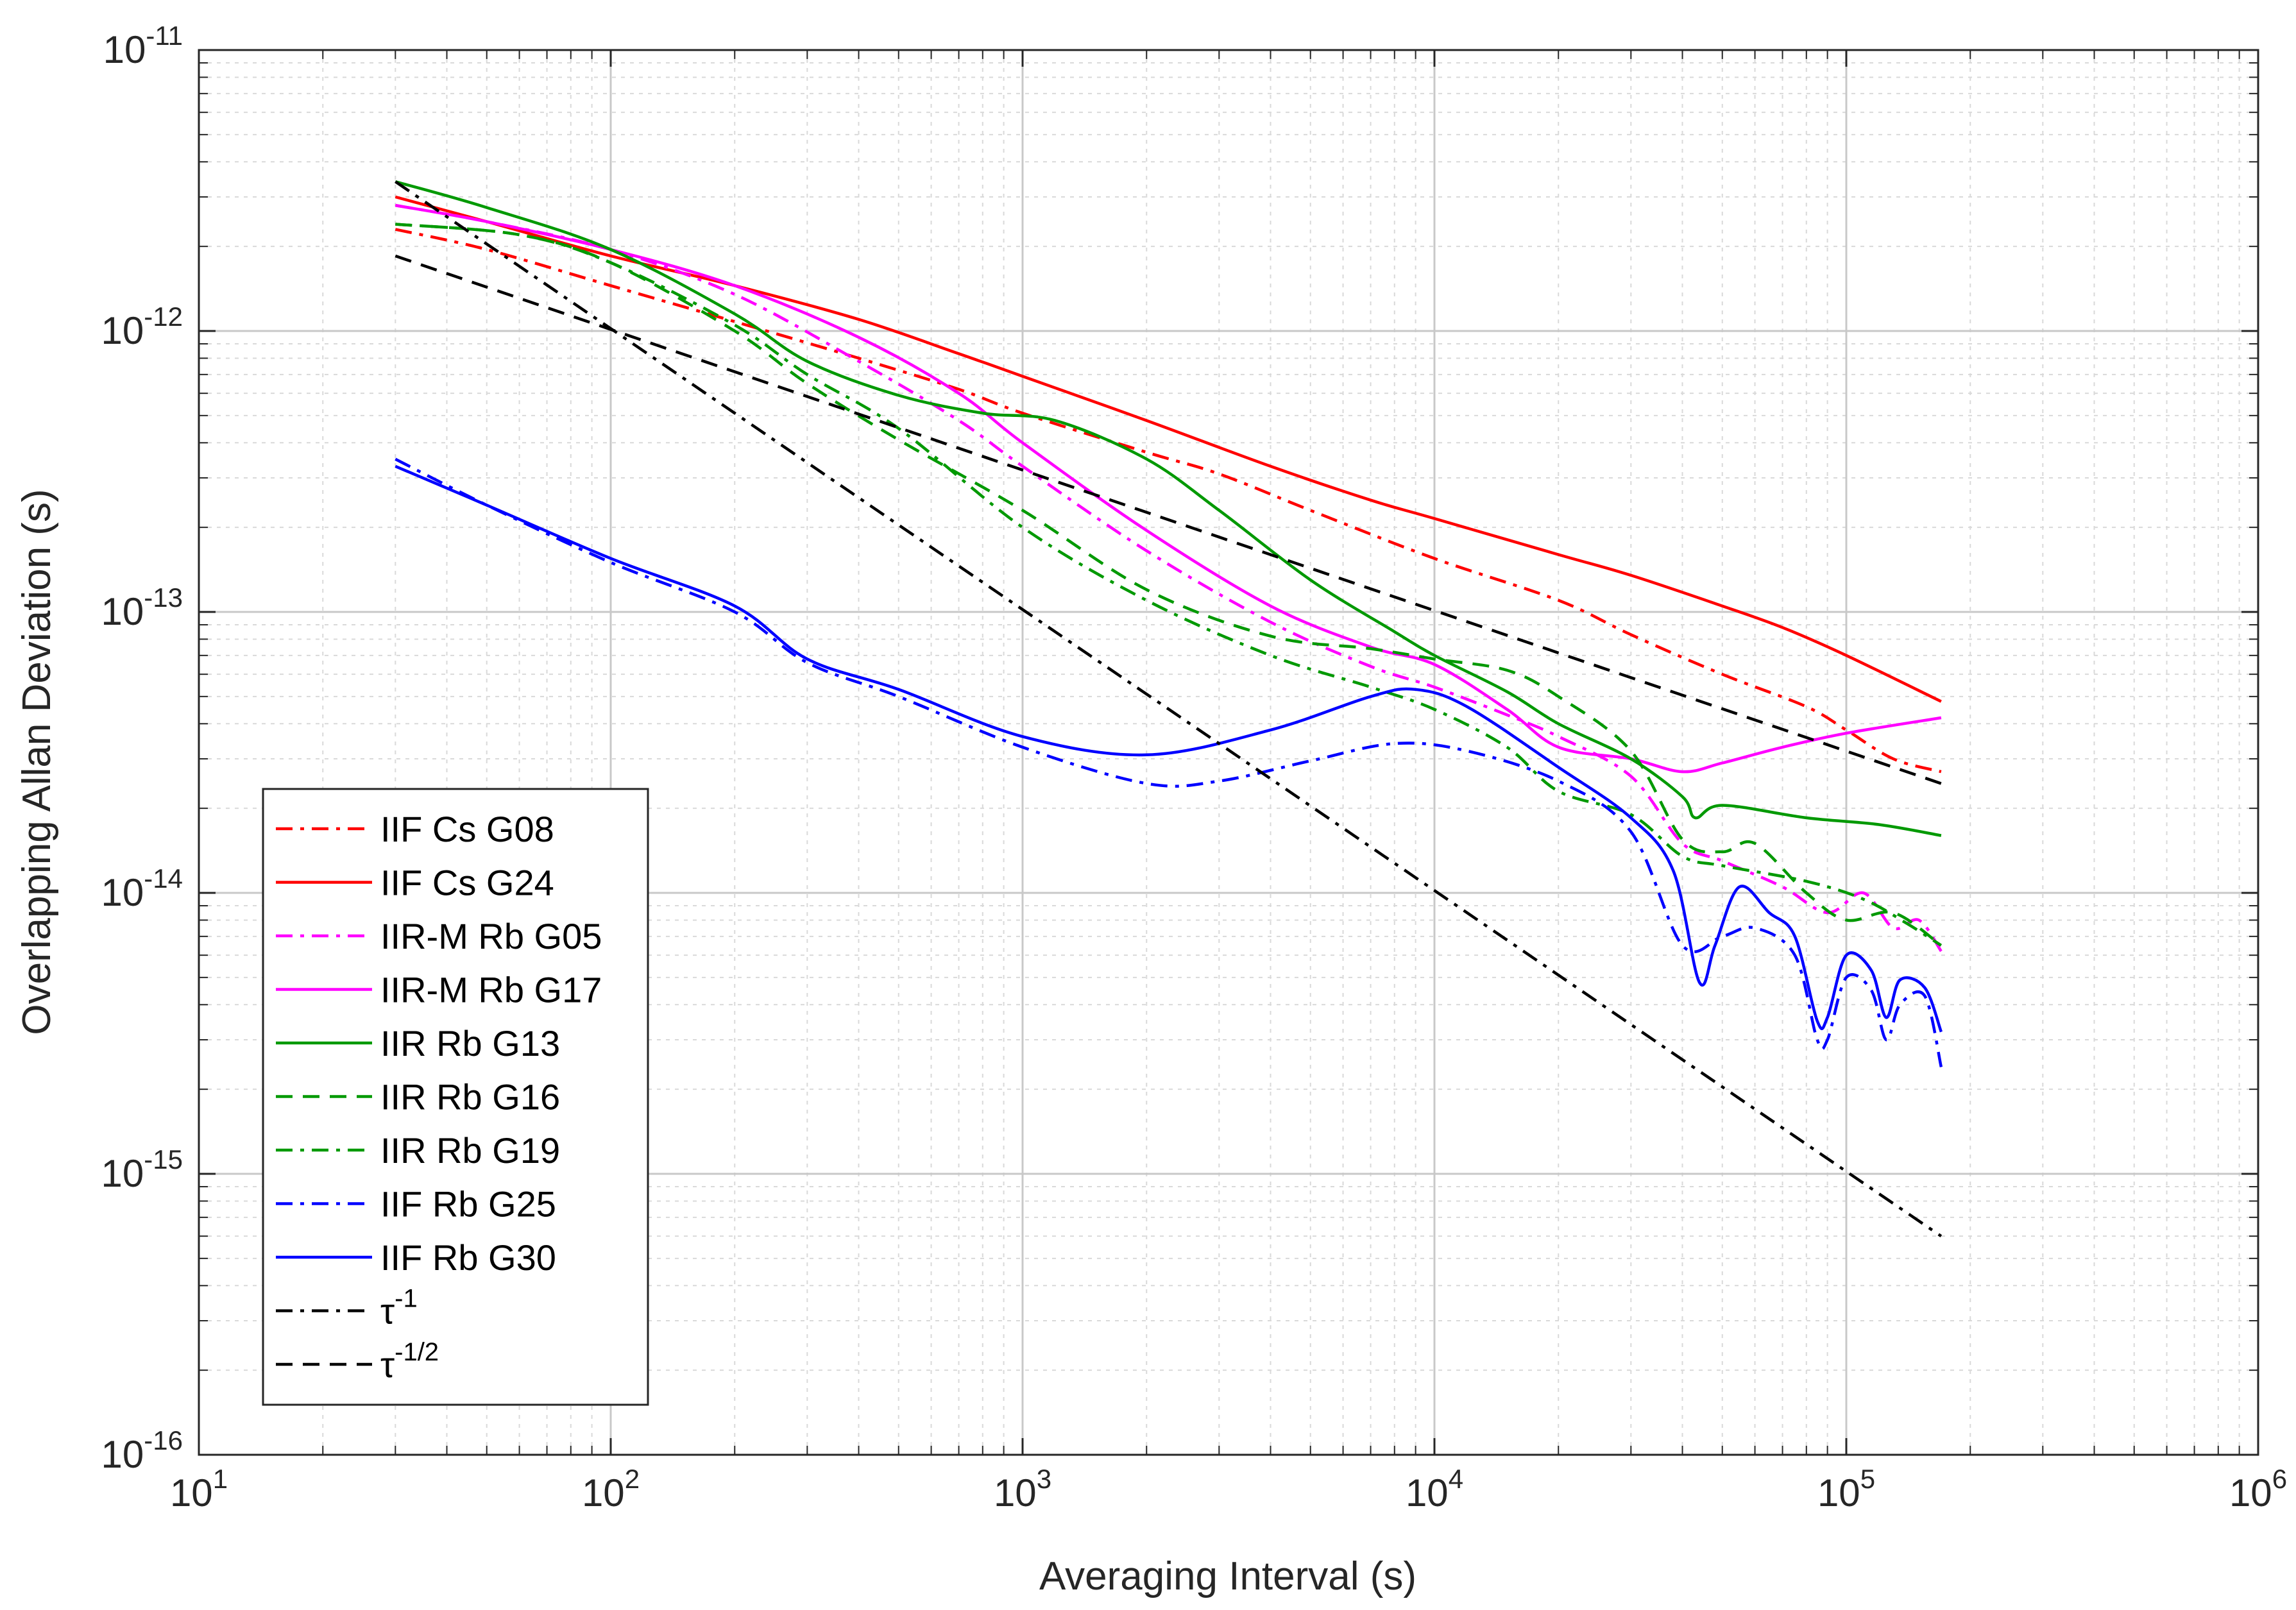 The width and height of the screenshot is (2296, 1610). What do you see at coordinates (163, 1159) in the screenshot?
I see `y-tick-exponent: -15` at bounding box center [163, 1159].